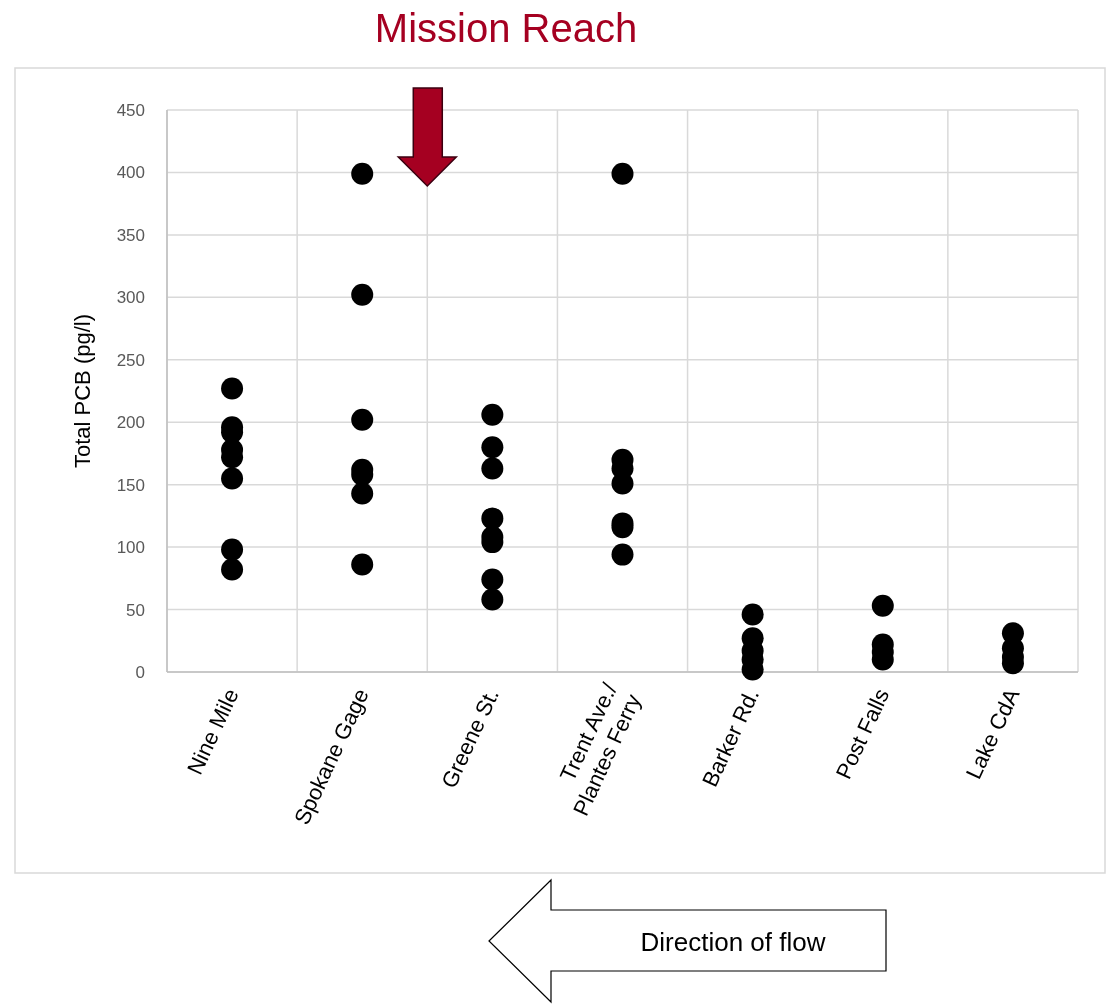 The height and width of the screenshot is (1004, 1107). What do you see at coordinates (140, 672) in the screenshot?
I see `y-tick-label: 0` at bounding box center [140, 672].